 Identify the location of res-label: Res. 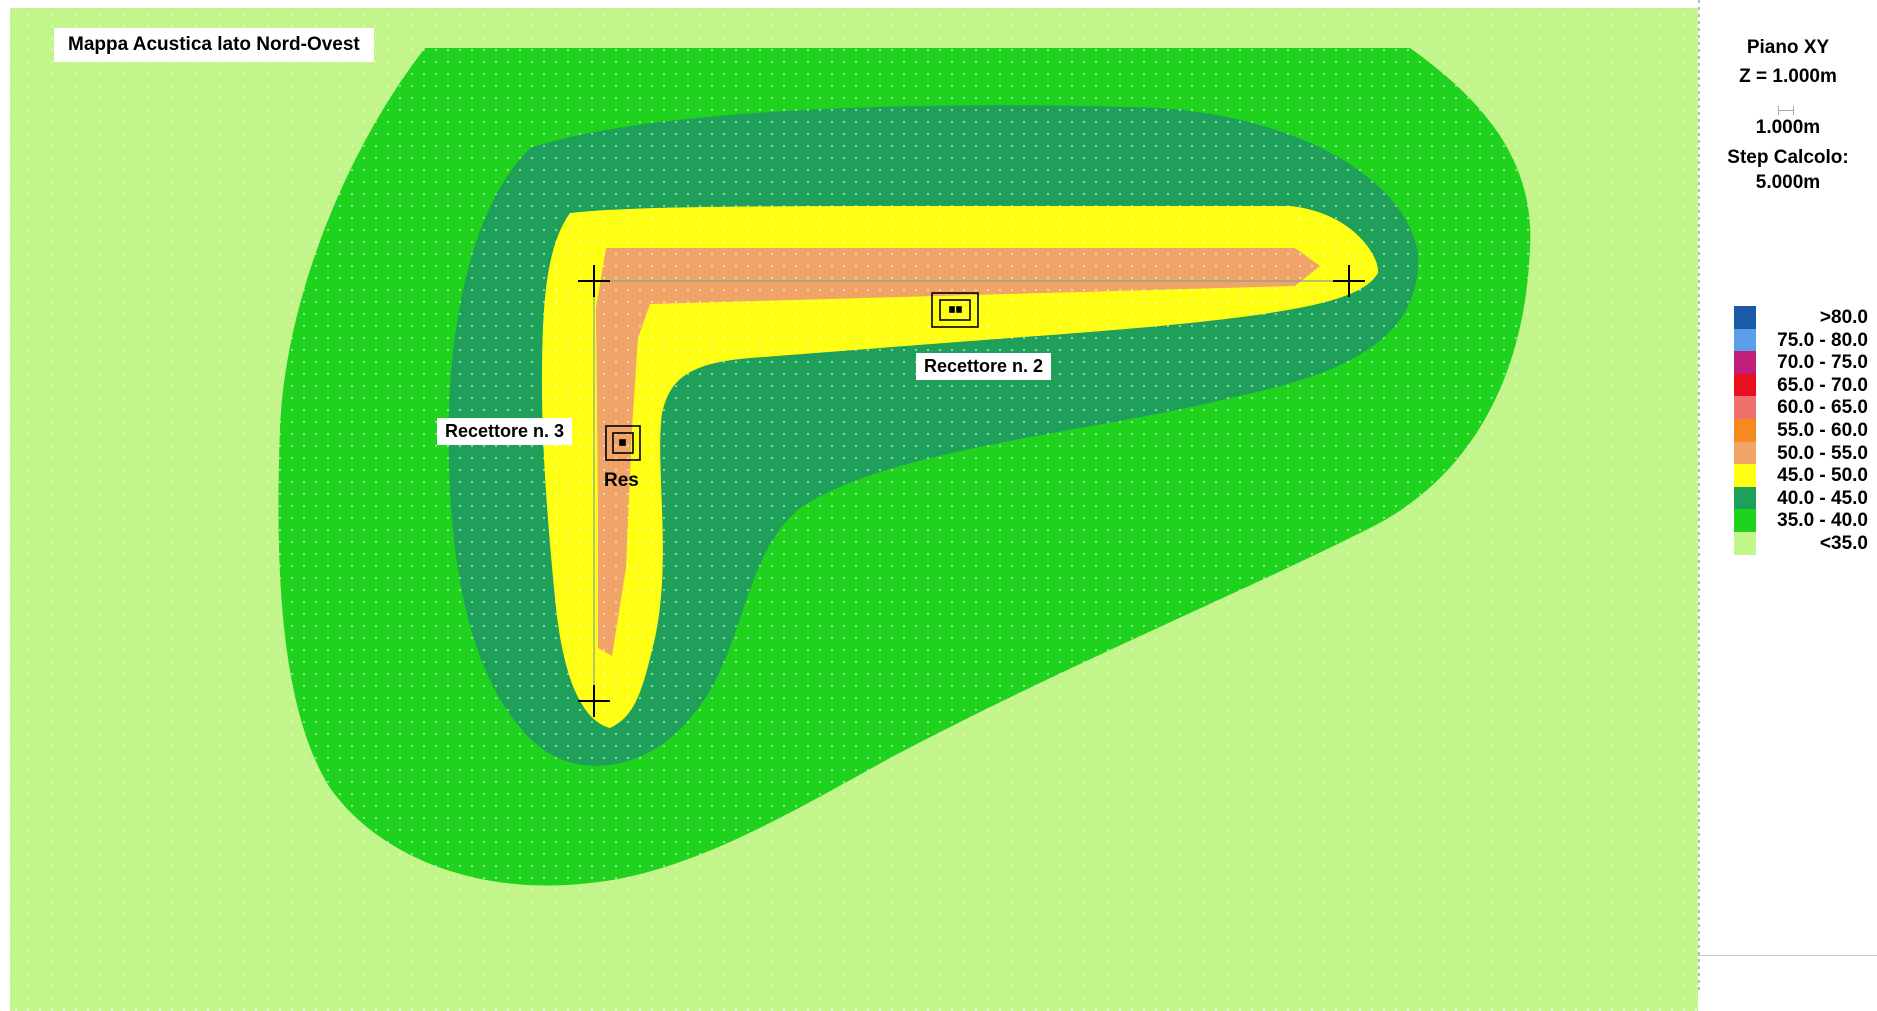
(621, 480).